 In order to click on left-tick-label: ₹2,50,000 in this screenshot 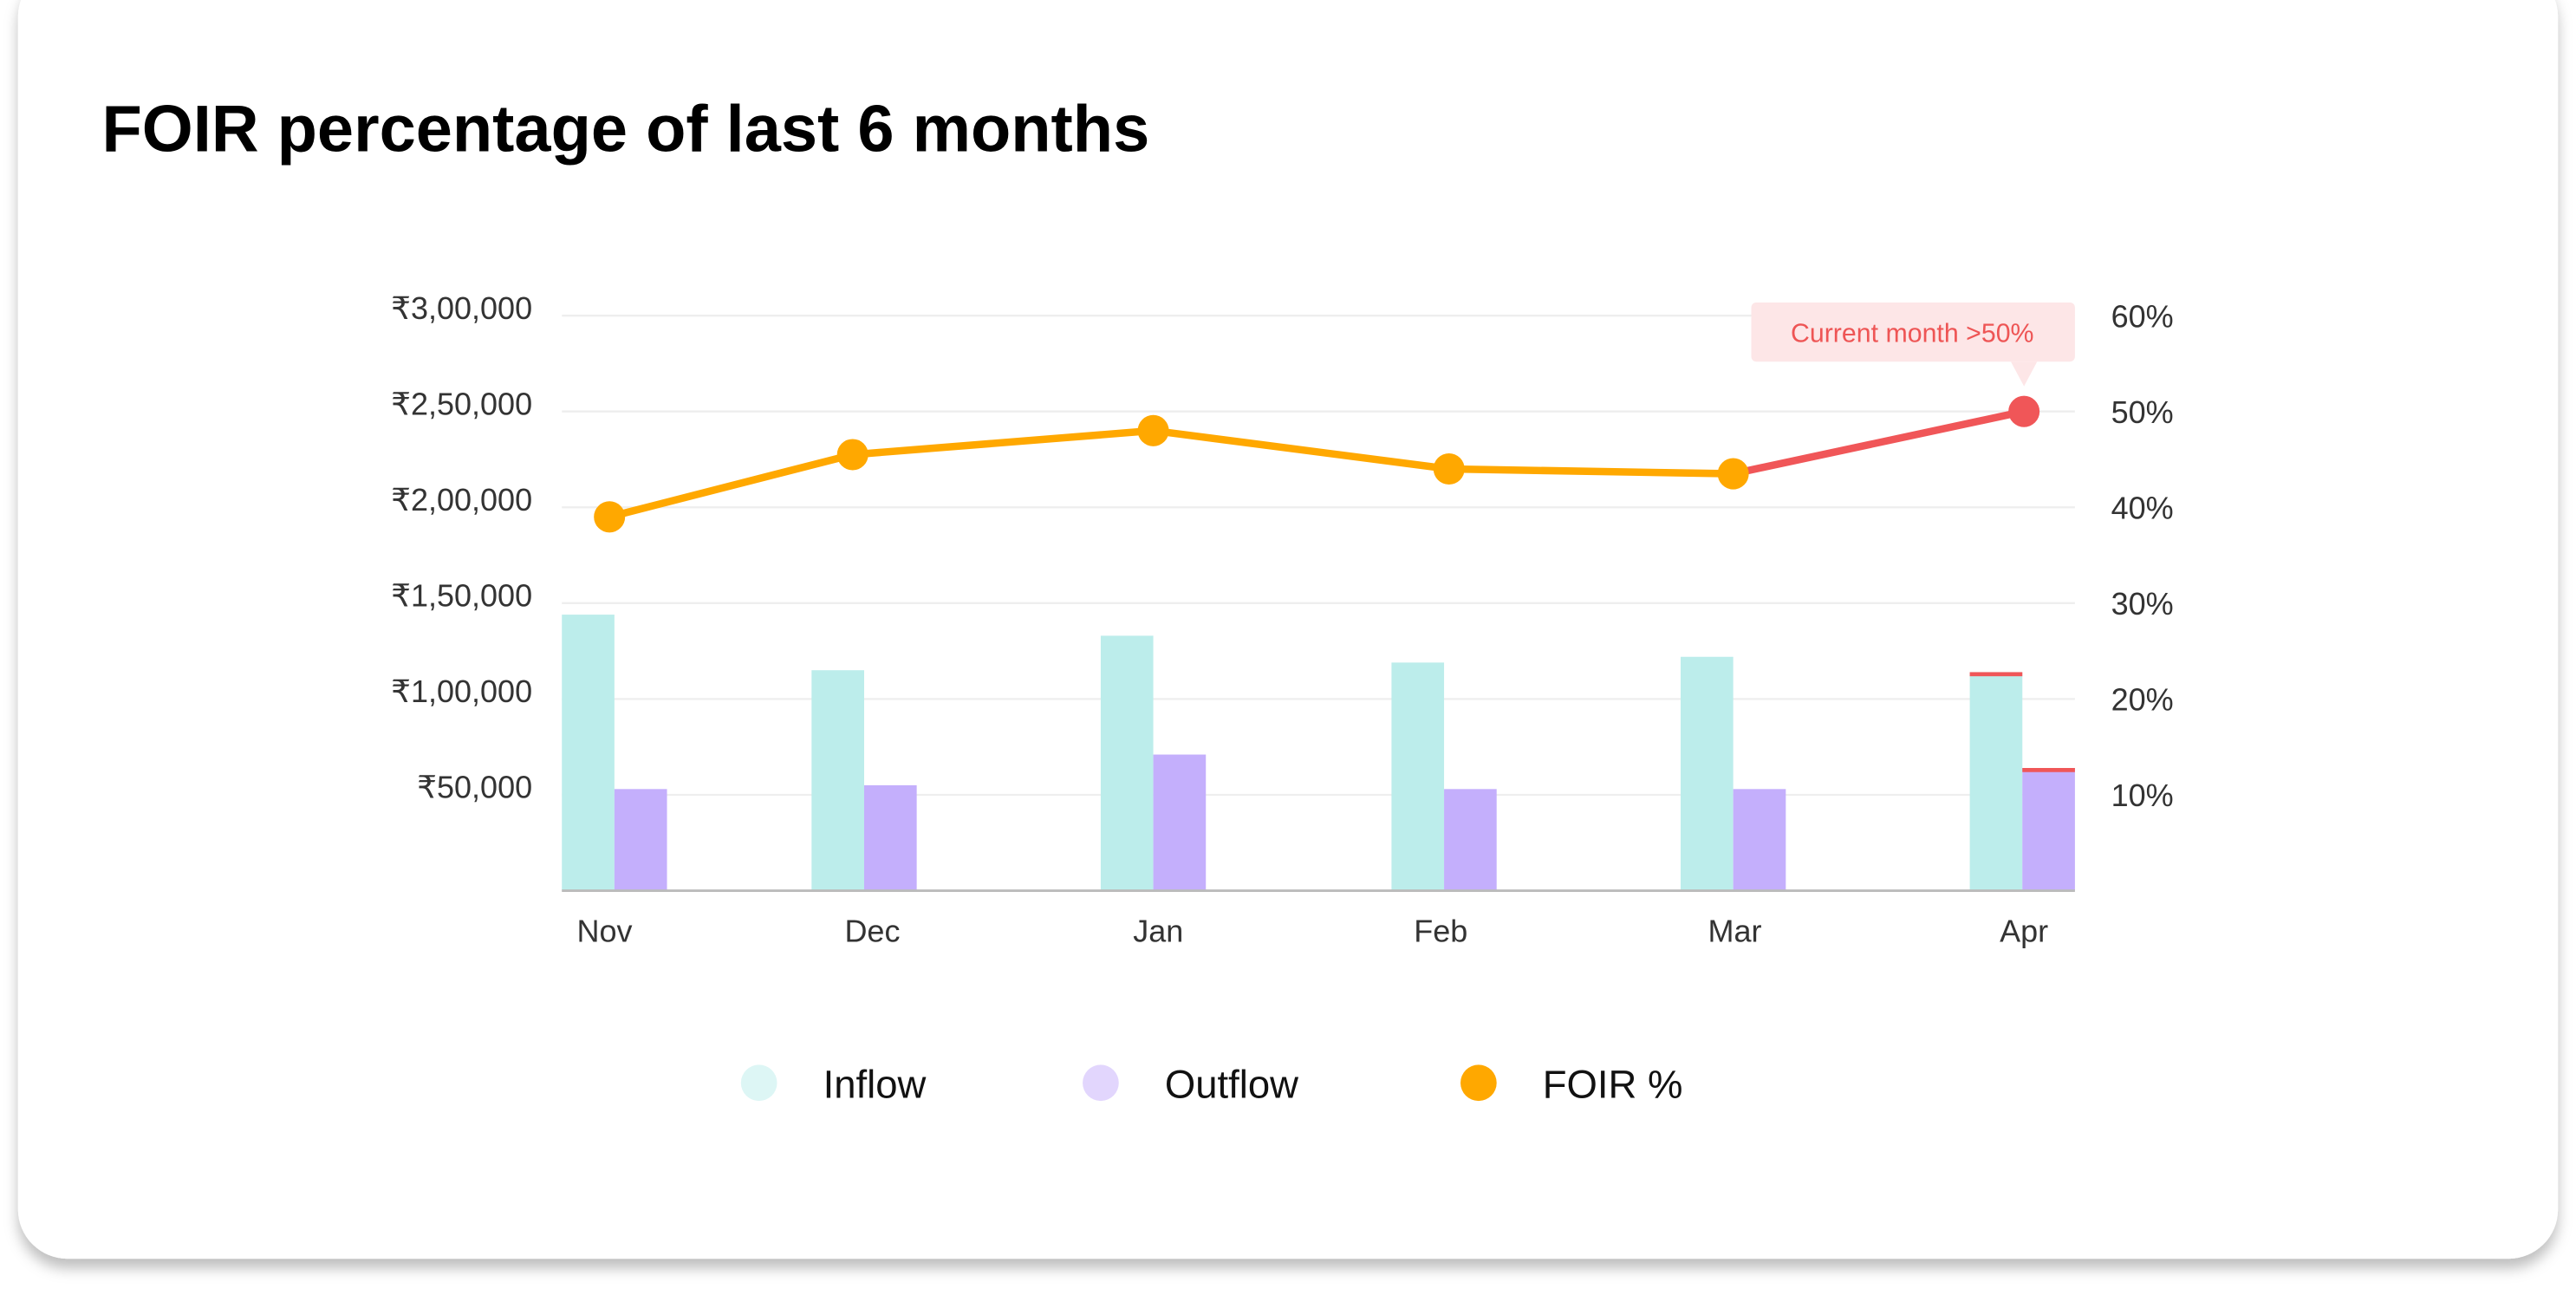, I will do `click(461, 404)`.